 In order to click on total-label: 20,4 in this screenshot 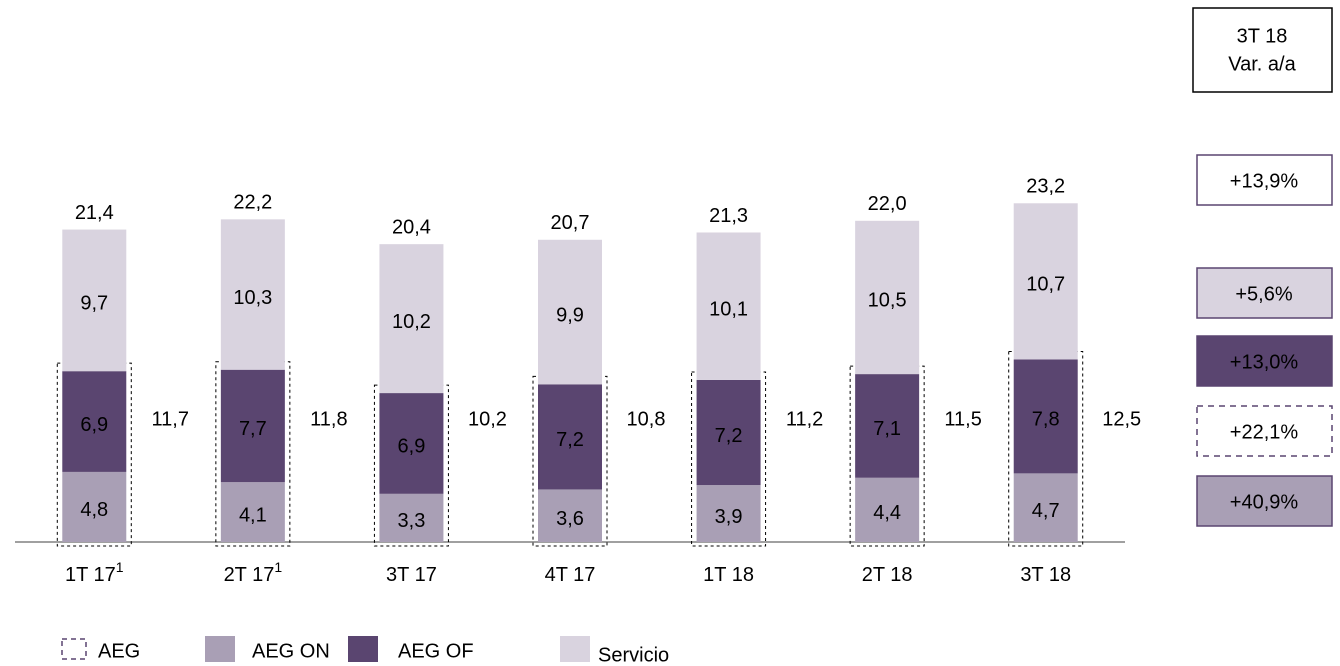, I will do `click(411, 227)`.